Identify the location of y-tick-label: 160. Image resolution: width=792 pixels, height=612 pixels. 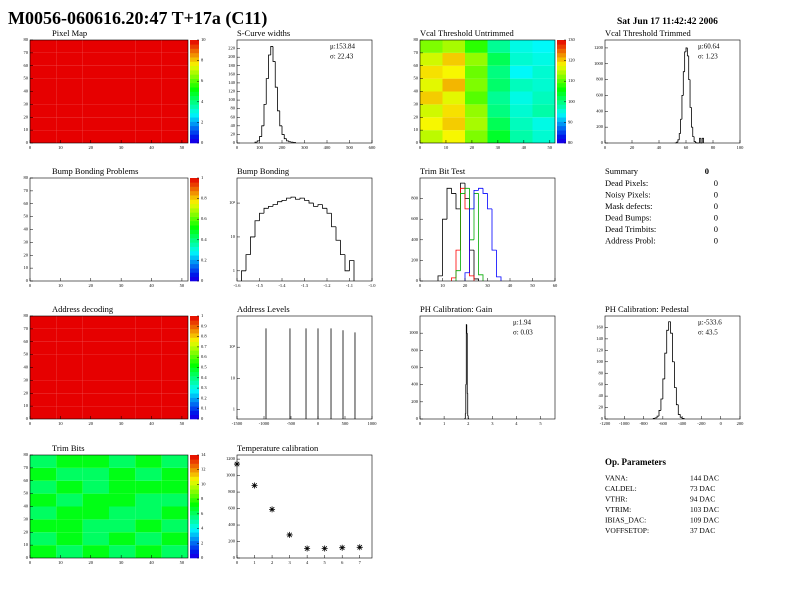
(232, 73).